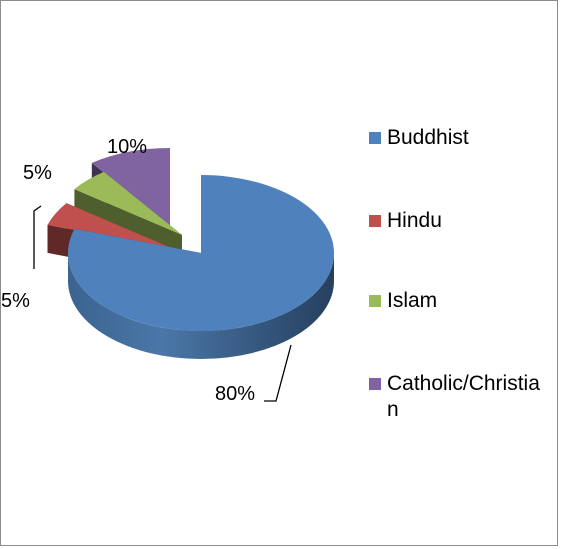 This screenshot has height=549, width=561. What do you see at coordinates (412, 300) in the screenshot?
I see `legend-label: Islam` at bounding box center [412, 300].